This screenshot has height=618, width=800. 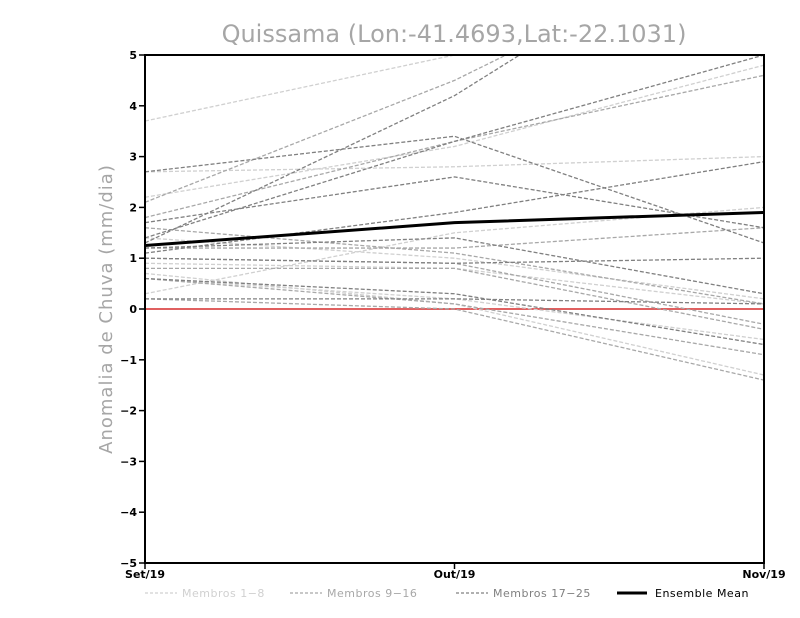 What do you see at coordinates (372, 593) in the screenshot?
I see `legend-label-2: Membros 9−16` at bounding box center [372, 593].